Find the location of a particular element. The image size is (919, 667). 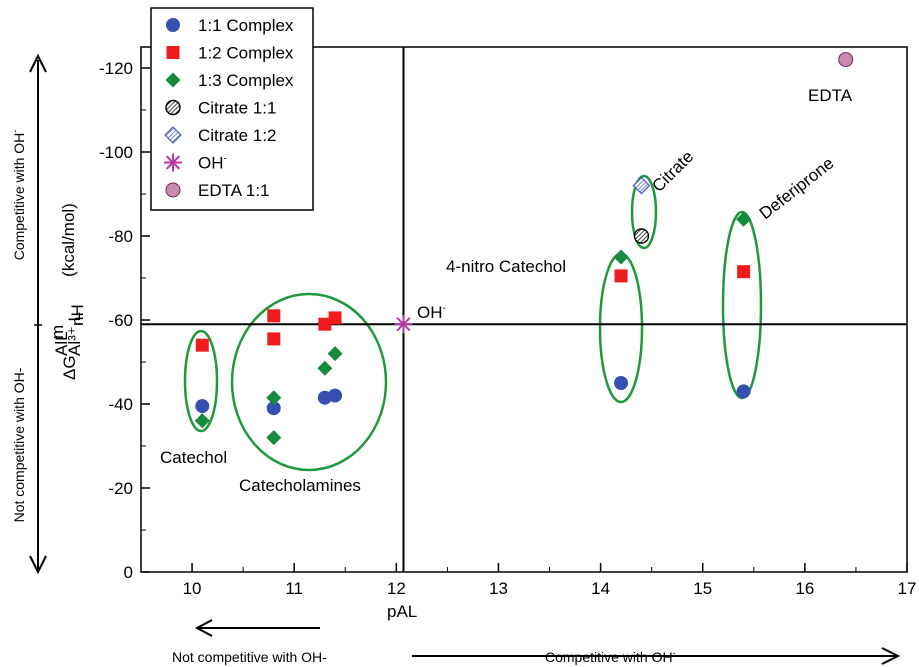

x-tick-label: 17 is located at coordinates (907, 588).